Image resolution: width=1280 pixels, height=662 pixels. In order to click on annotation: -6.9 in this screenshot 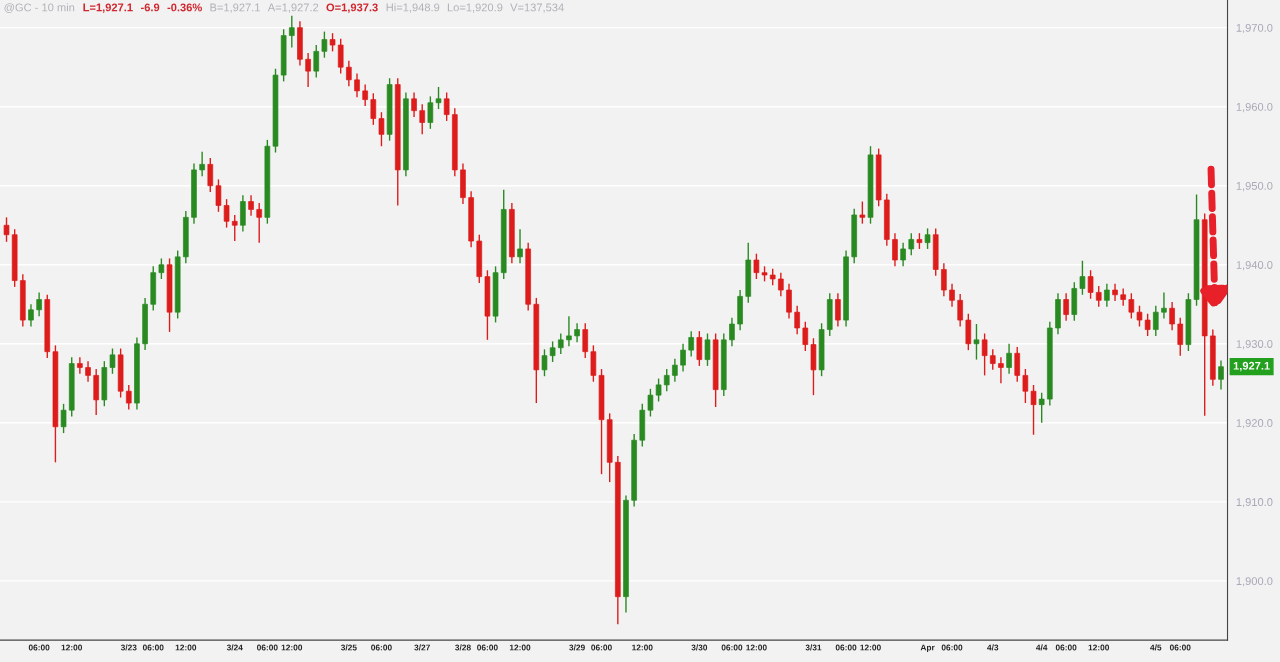, I will do `click(150, 7)`.